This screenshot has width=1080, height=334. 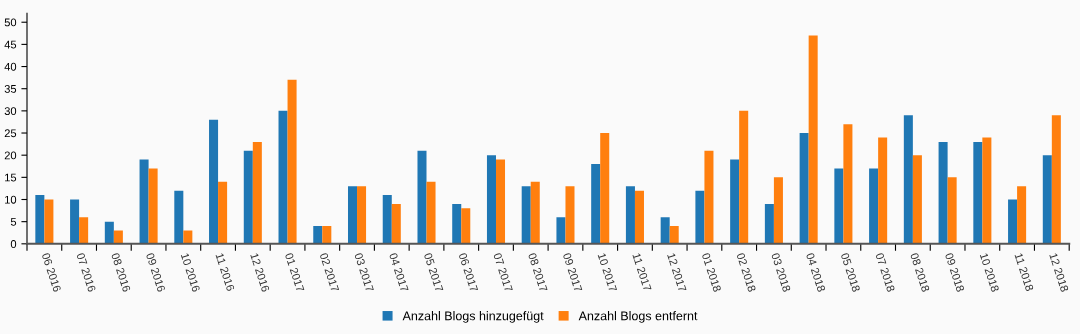 What do you see at coordinates (468, 272) in the screenshot?
I see `x-tick-label: 06 2017` at bounding box center [468, 272].